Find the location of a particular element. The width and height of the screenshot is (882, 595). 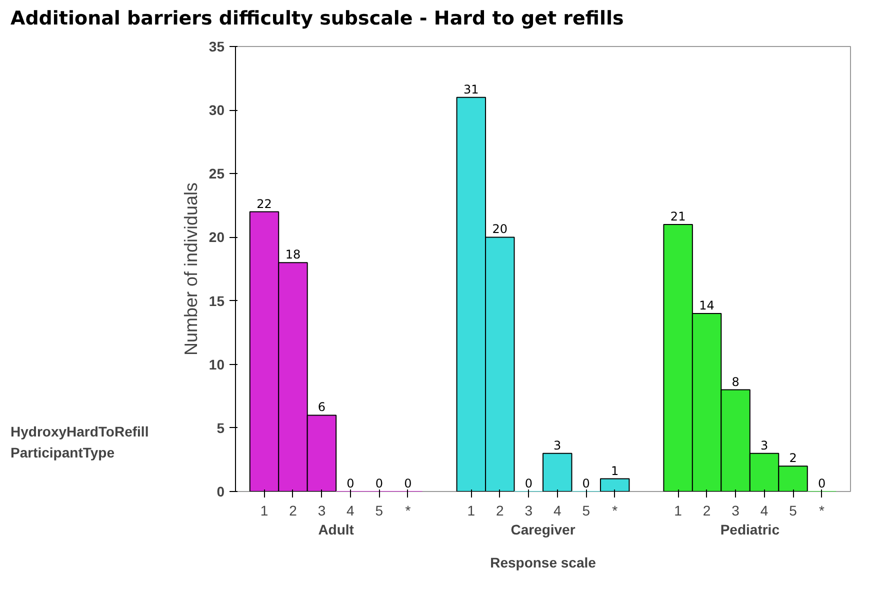

y-tick-label: 20 is located at coordinates (216, 237).